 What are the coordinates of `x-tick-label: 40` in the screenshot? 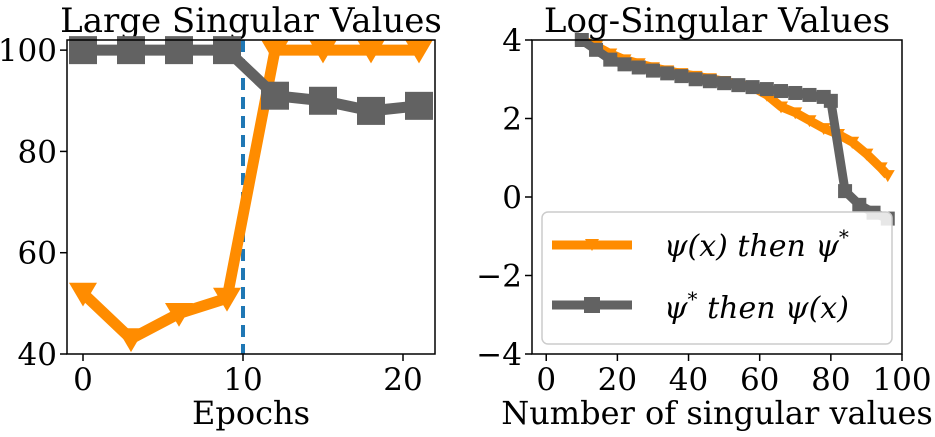 It's located at (688, 380).